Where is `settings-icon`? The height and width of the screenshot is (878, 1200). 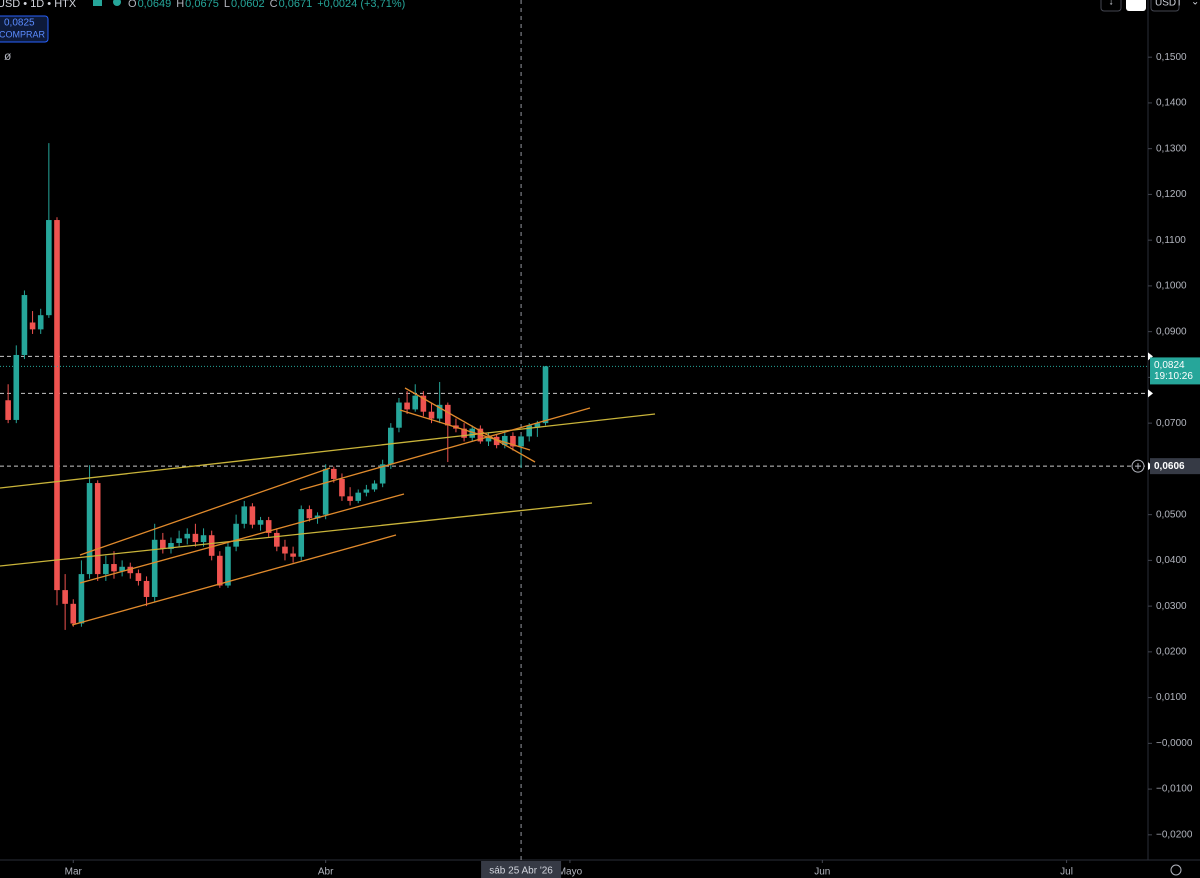 settings-icon is located at coordinates (1176, 870).